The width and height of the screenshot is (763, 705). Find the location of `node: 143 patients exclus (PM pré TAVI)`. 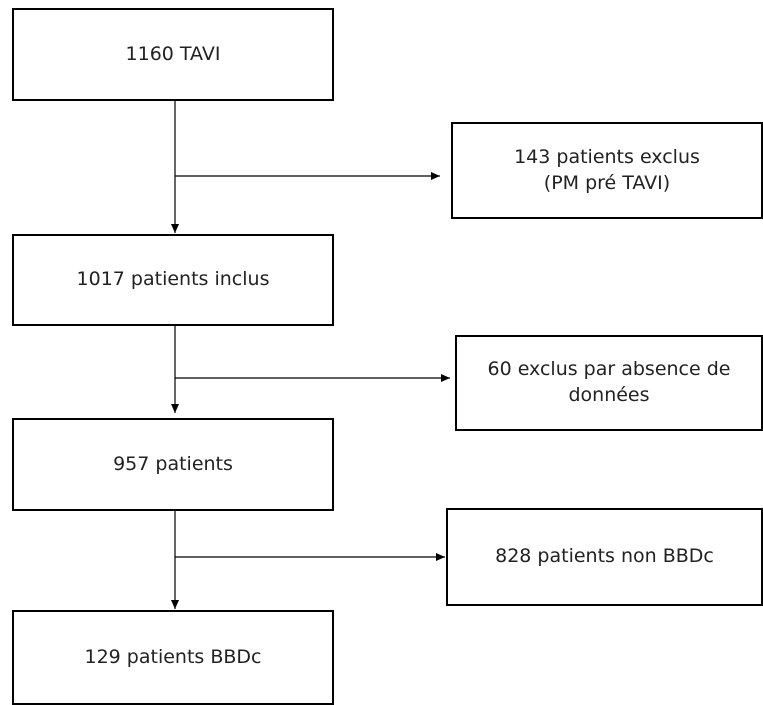

node: 143 patients exclus (PM pré TAVI) is located at coordinates (607, 170).